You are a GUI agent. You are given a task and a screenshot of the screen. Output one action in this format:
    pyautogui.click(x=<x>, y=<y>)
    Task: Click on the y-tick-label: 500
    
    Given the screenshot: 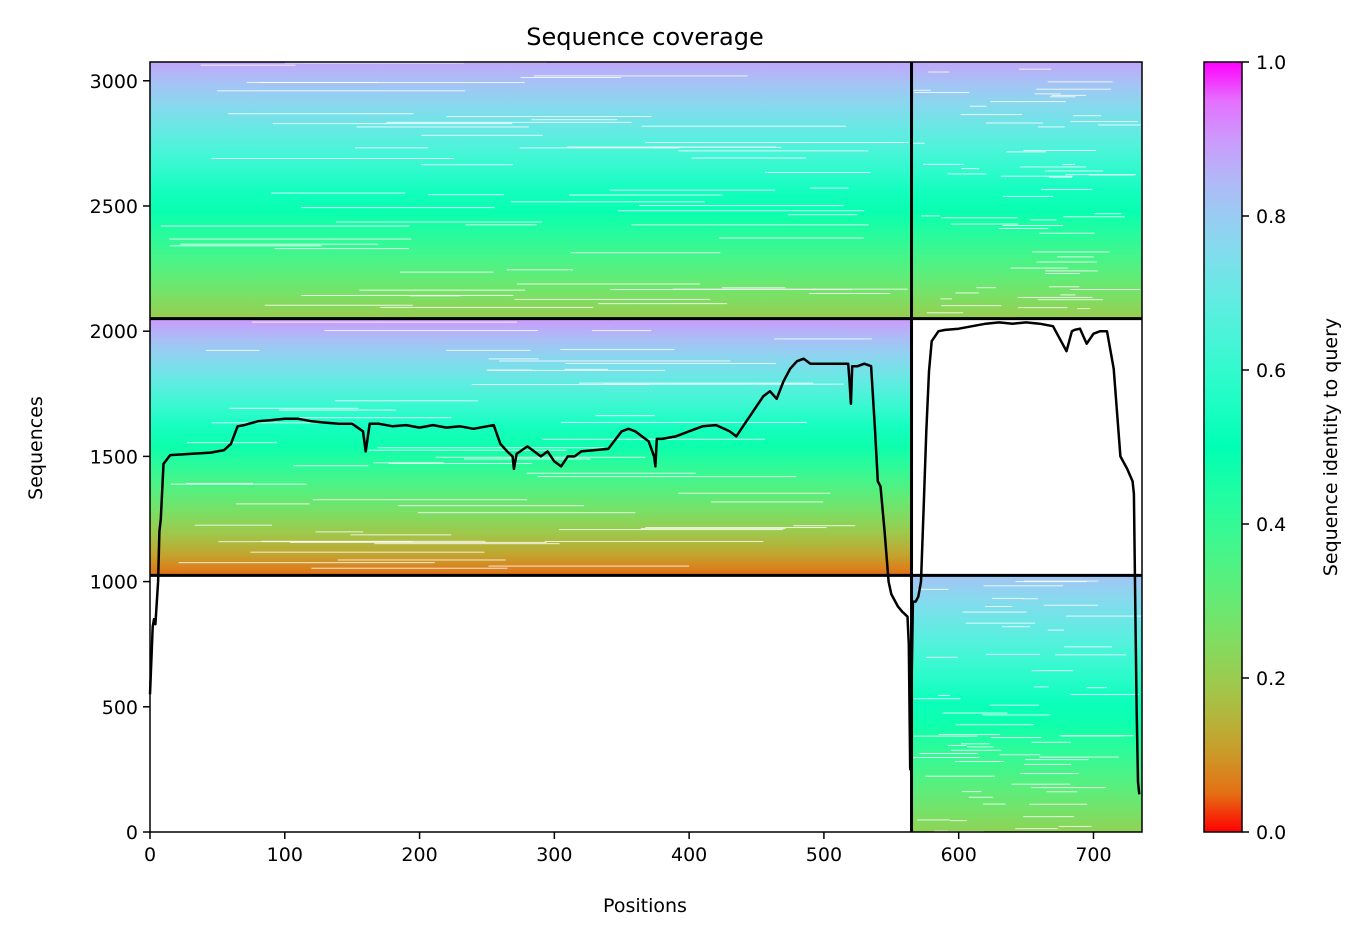 What is the action you would take?
    pyautogui.click(x=120, y=708)
    